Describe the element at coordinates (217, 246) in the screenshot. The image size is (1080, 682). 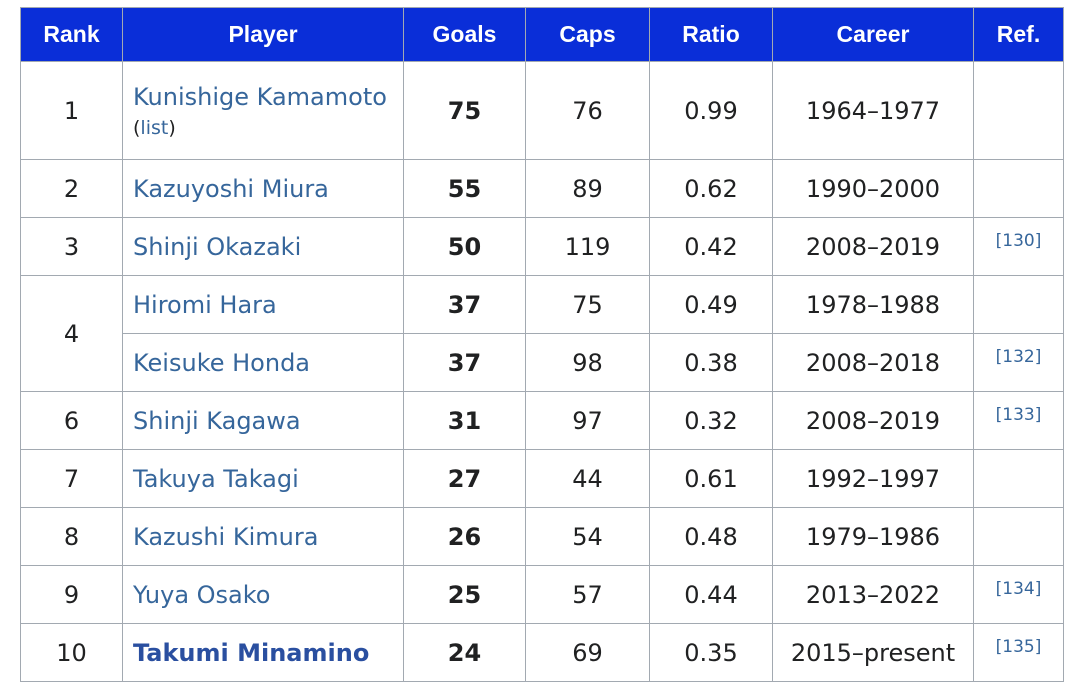
I see `player-link: Shinji Okazaki` at that location.